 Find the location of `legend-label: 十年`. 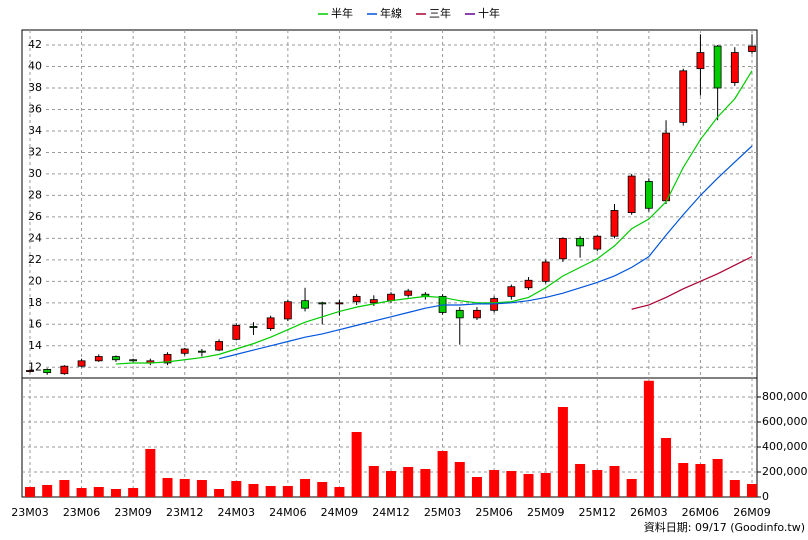

legend-label: 十年 is located at coordinates (489, 13).